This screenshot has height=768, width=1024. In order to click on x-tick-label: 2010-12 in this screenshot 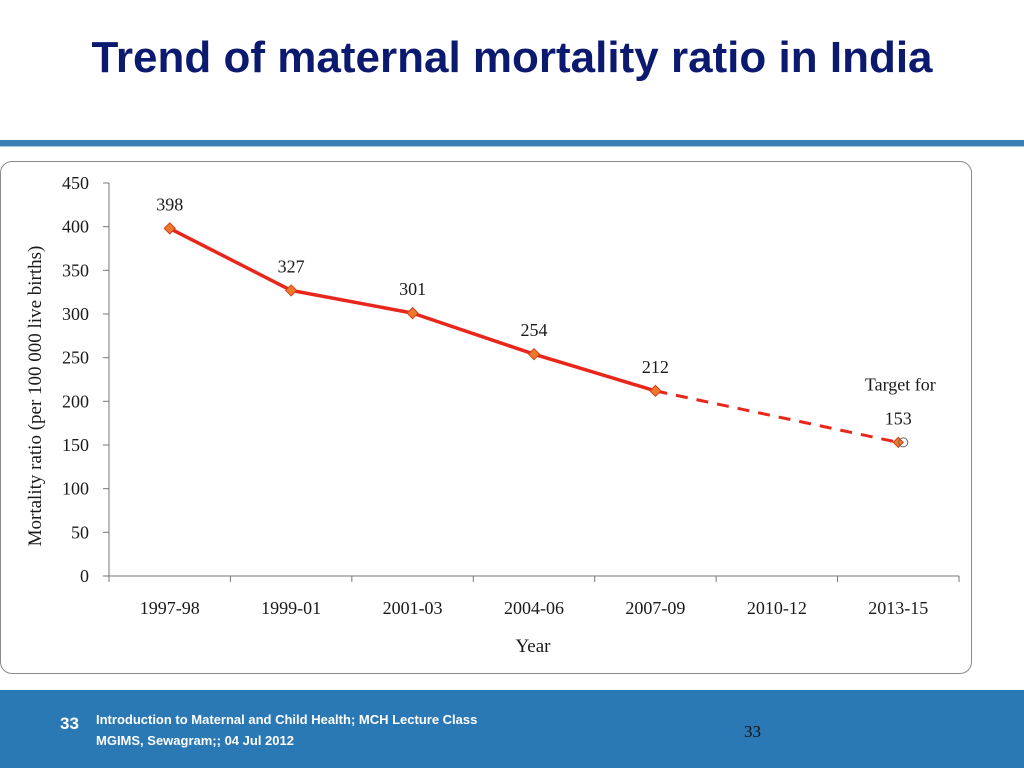, I will do `click(777, 608)`.